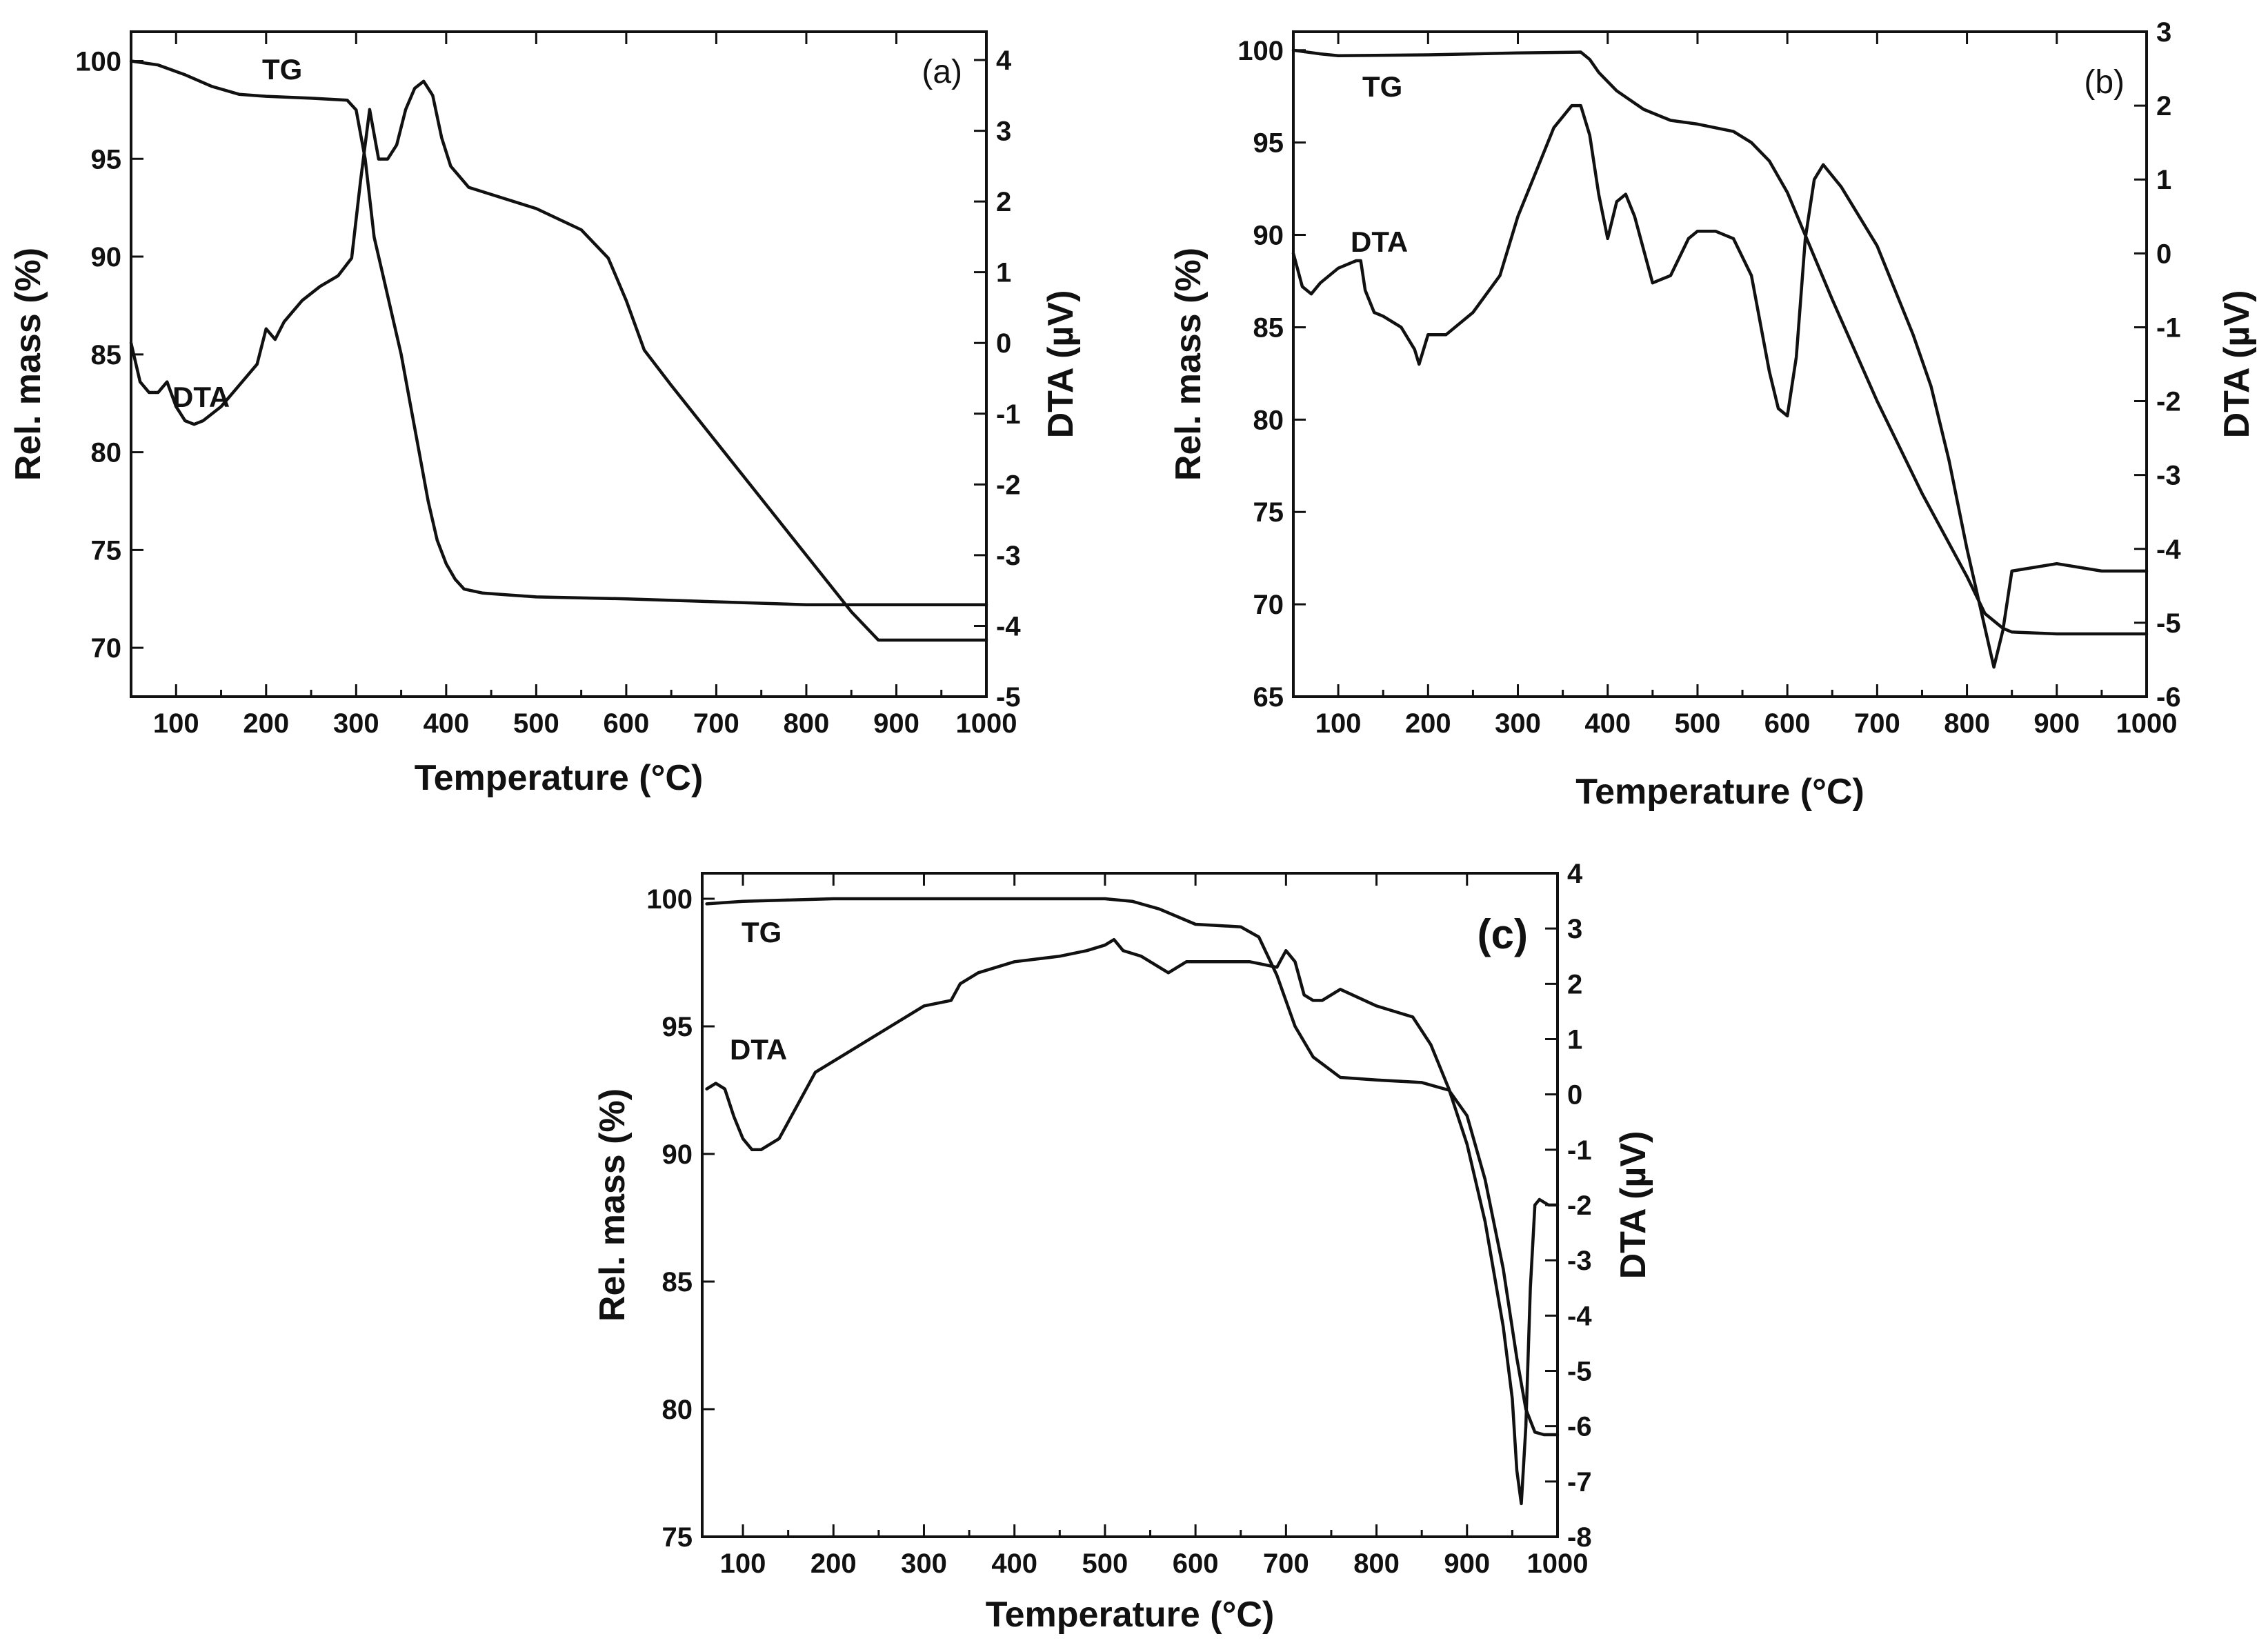  What do you see at coordinates (2163, 106) in the screenshot?
I see `y2-tick-label: 2` at bounding box center [2163, 106].